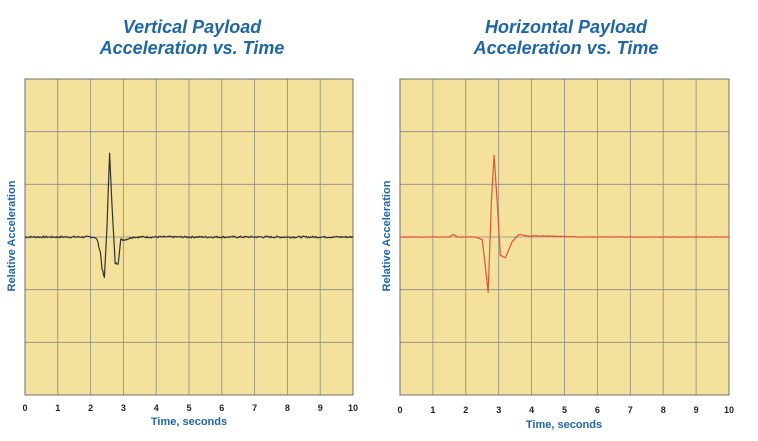 The image size is (758, 441). Describe the element at coordinates (24, 408) in the screenshot. I see `vertical-x-tick-label: 0` at that location.